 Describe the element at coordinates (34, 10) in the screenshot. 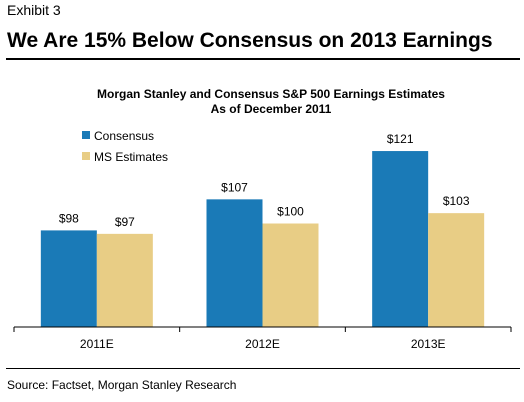

I see `exhibit-label: Exhibit 3` at that location.